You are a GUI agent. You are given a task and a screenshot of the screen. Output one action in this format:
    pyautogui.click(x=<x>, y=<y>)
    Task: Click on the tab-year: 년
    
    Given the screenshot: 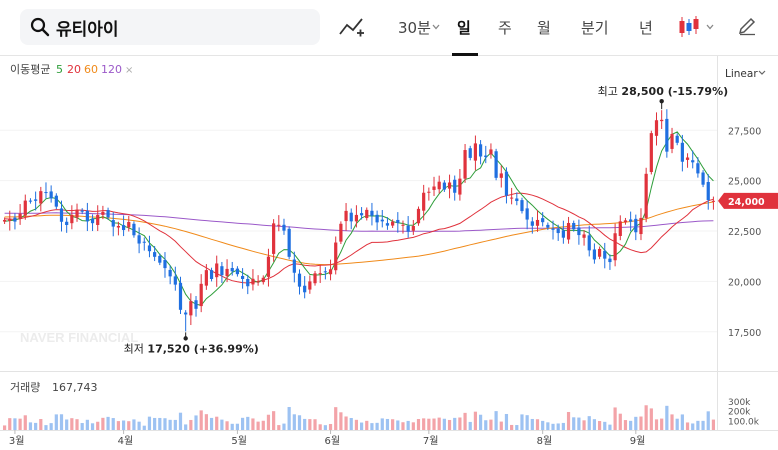 What is the action you would take?
    pyautogui.click(x=646, y=28)
    